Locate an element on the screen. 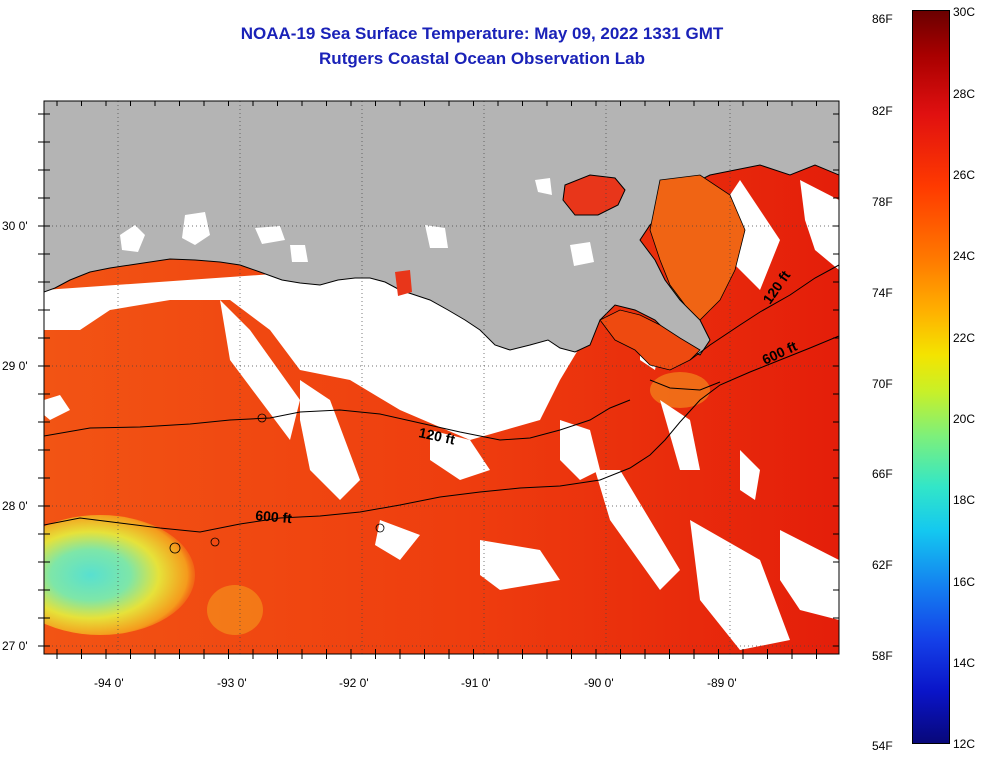 The height and width of the screenshot is (761, 992). colorbar-f-label: 66F is located at coordinates (882, 474).